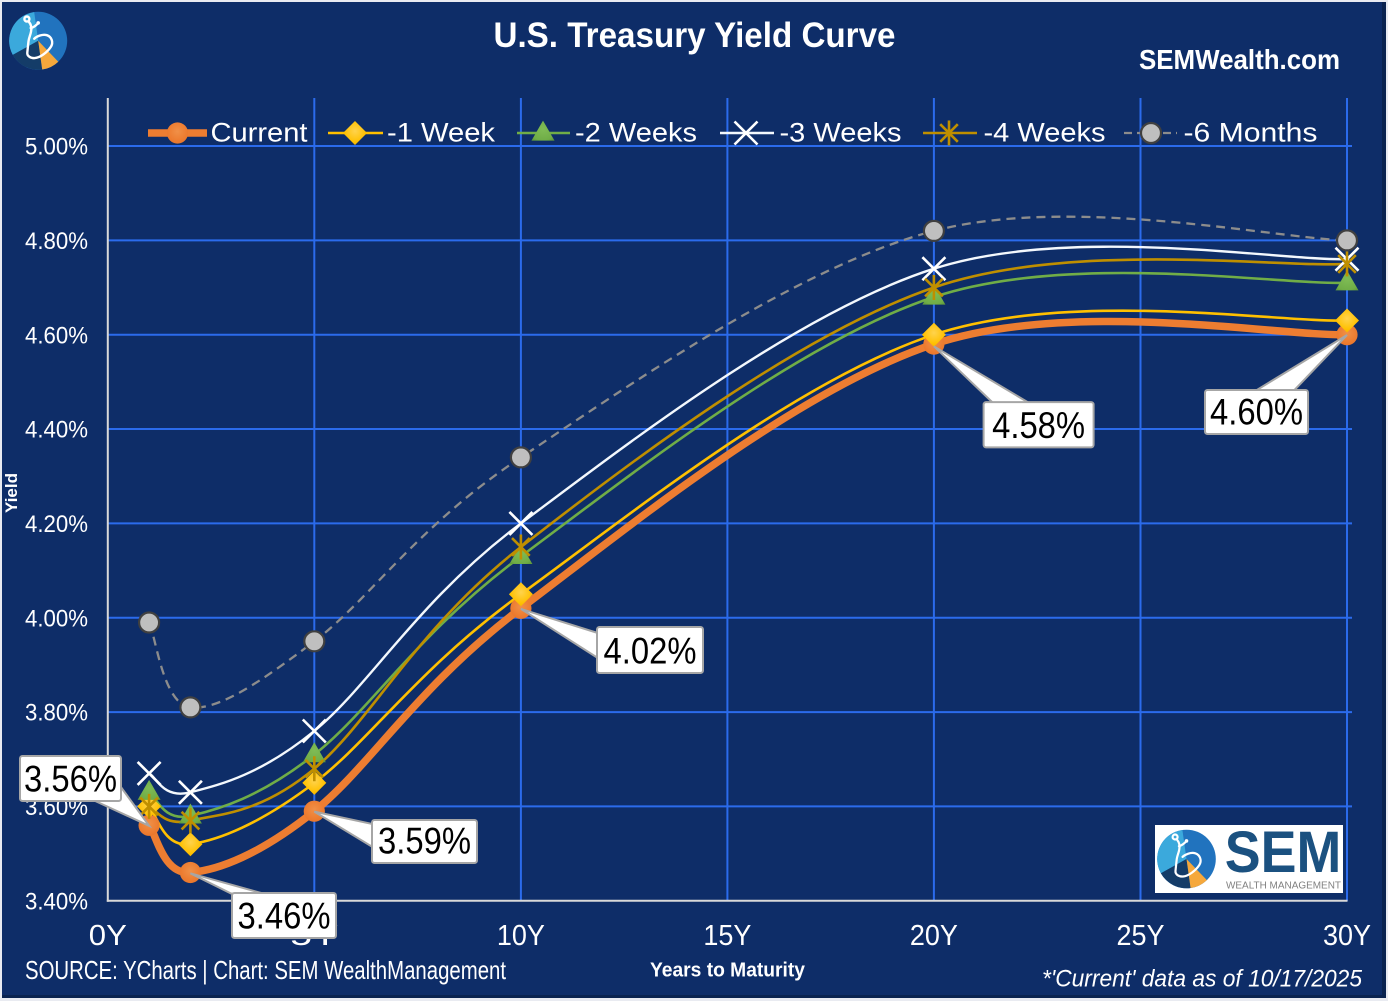  I want to click on svg-text: Years to Maturity, so click(728, 971).